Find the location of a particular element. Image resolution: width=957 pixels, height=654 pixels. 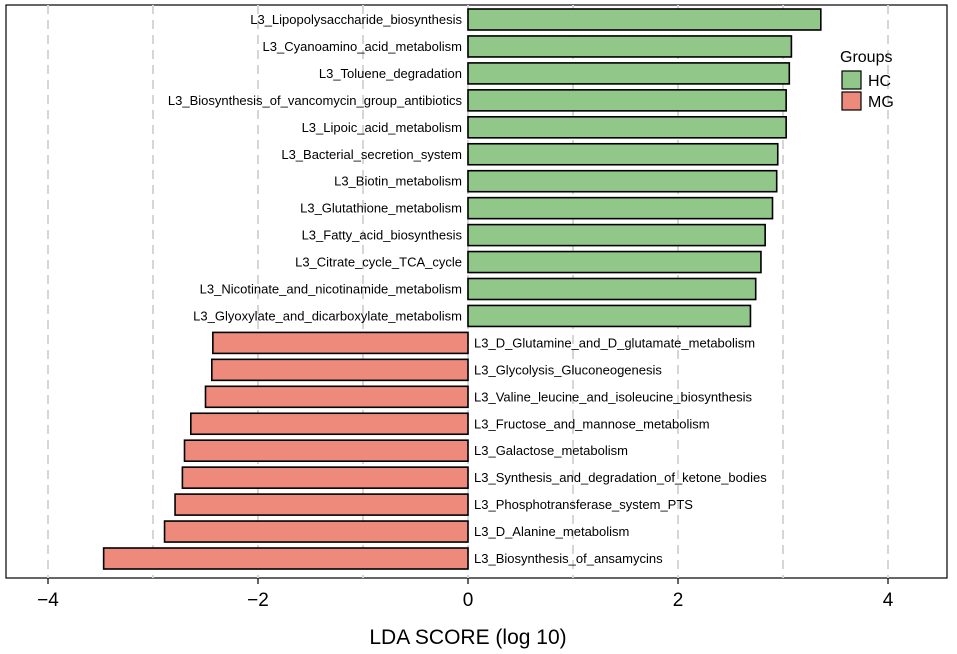

legend-items: HC MG is located at coordinates (867, 90).